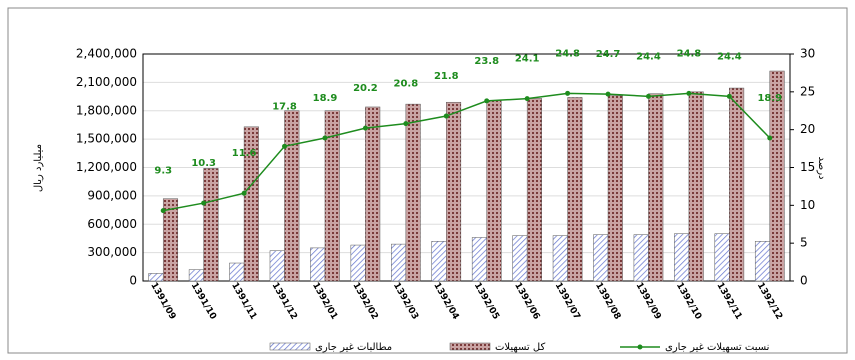 This screenshot has width=855, height=360. I want to click on y-tick-label: 1,200,000, so click(106, 167).